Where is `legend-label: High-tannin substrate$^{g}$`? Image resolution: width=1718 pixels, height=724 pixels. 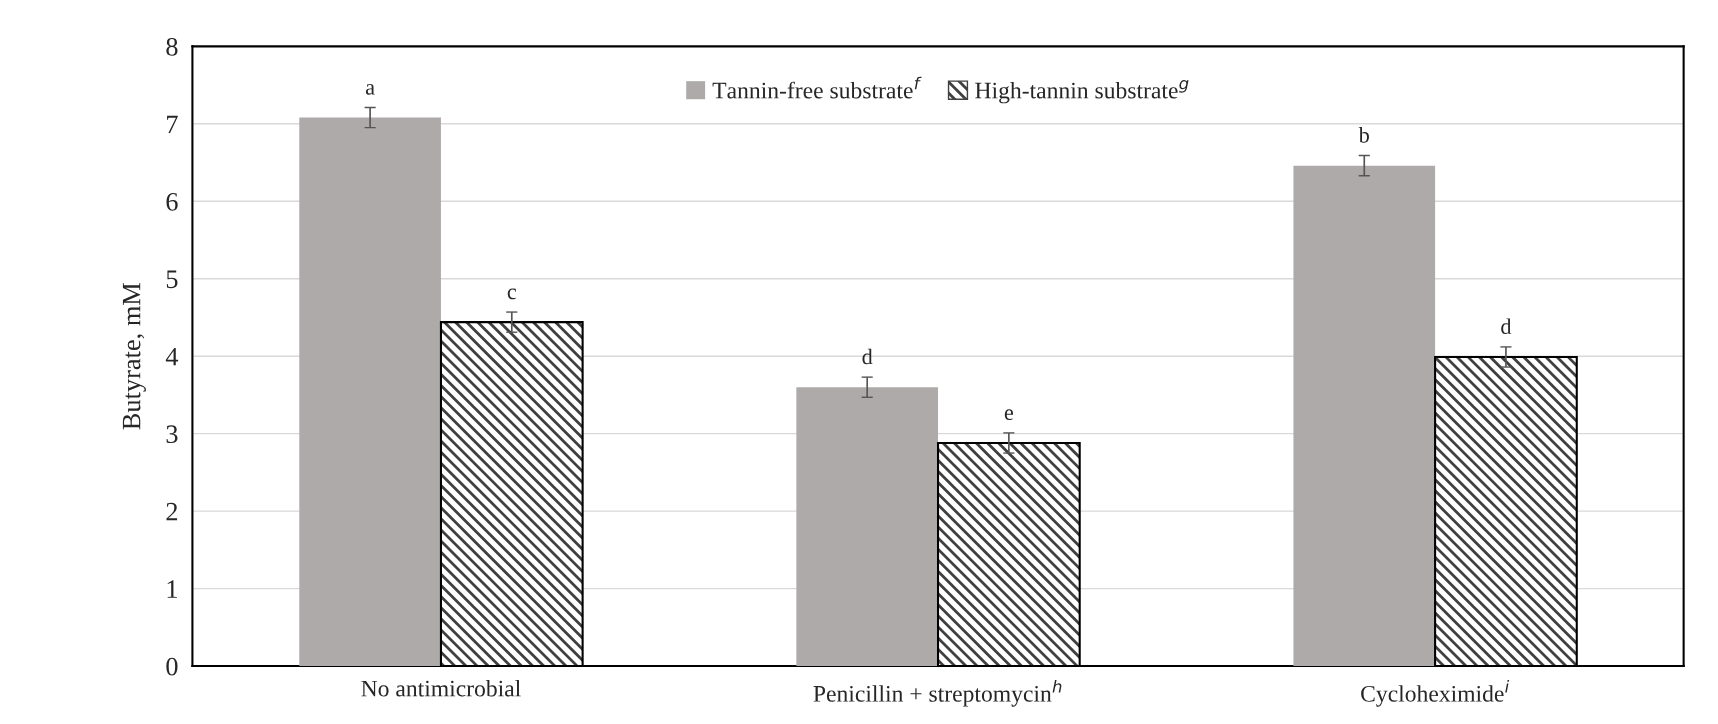
legend-label: High-tannin substrate$^{g}$ is located at coordinates (1082, 91).